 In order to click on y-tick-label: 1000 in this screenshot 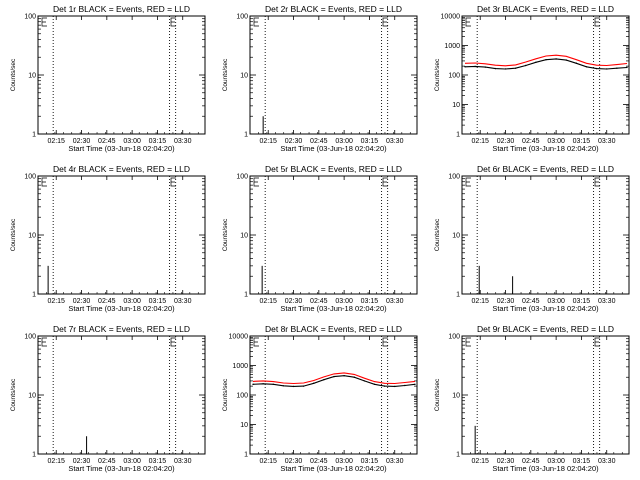, I will do `click(240, 366)`.